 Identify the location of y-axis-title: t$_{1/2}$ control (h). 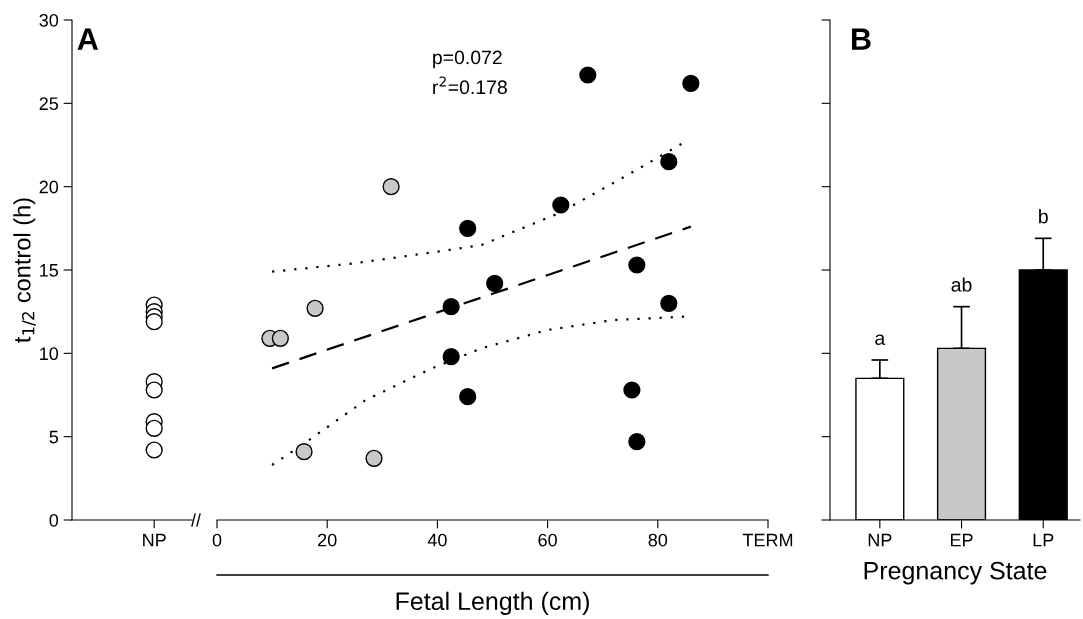
(24, 270).